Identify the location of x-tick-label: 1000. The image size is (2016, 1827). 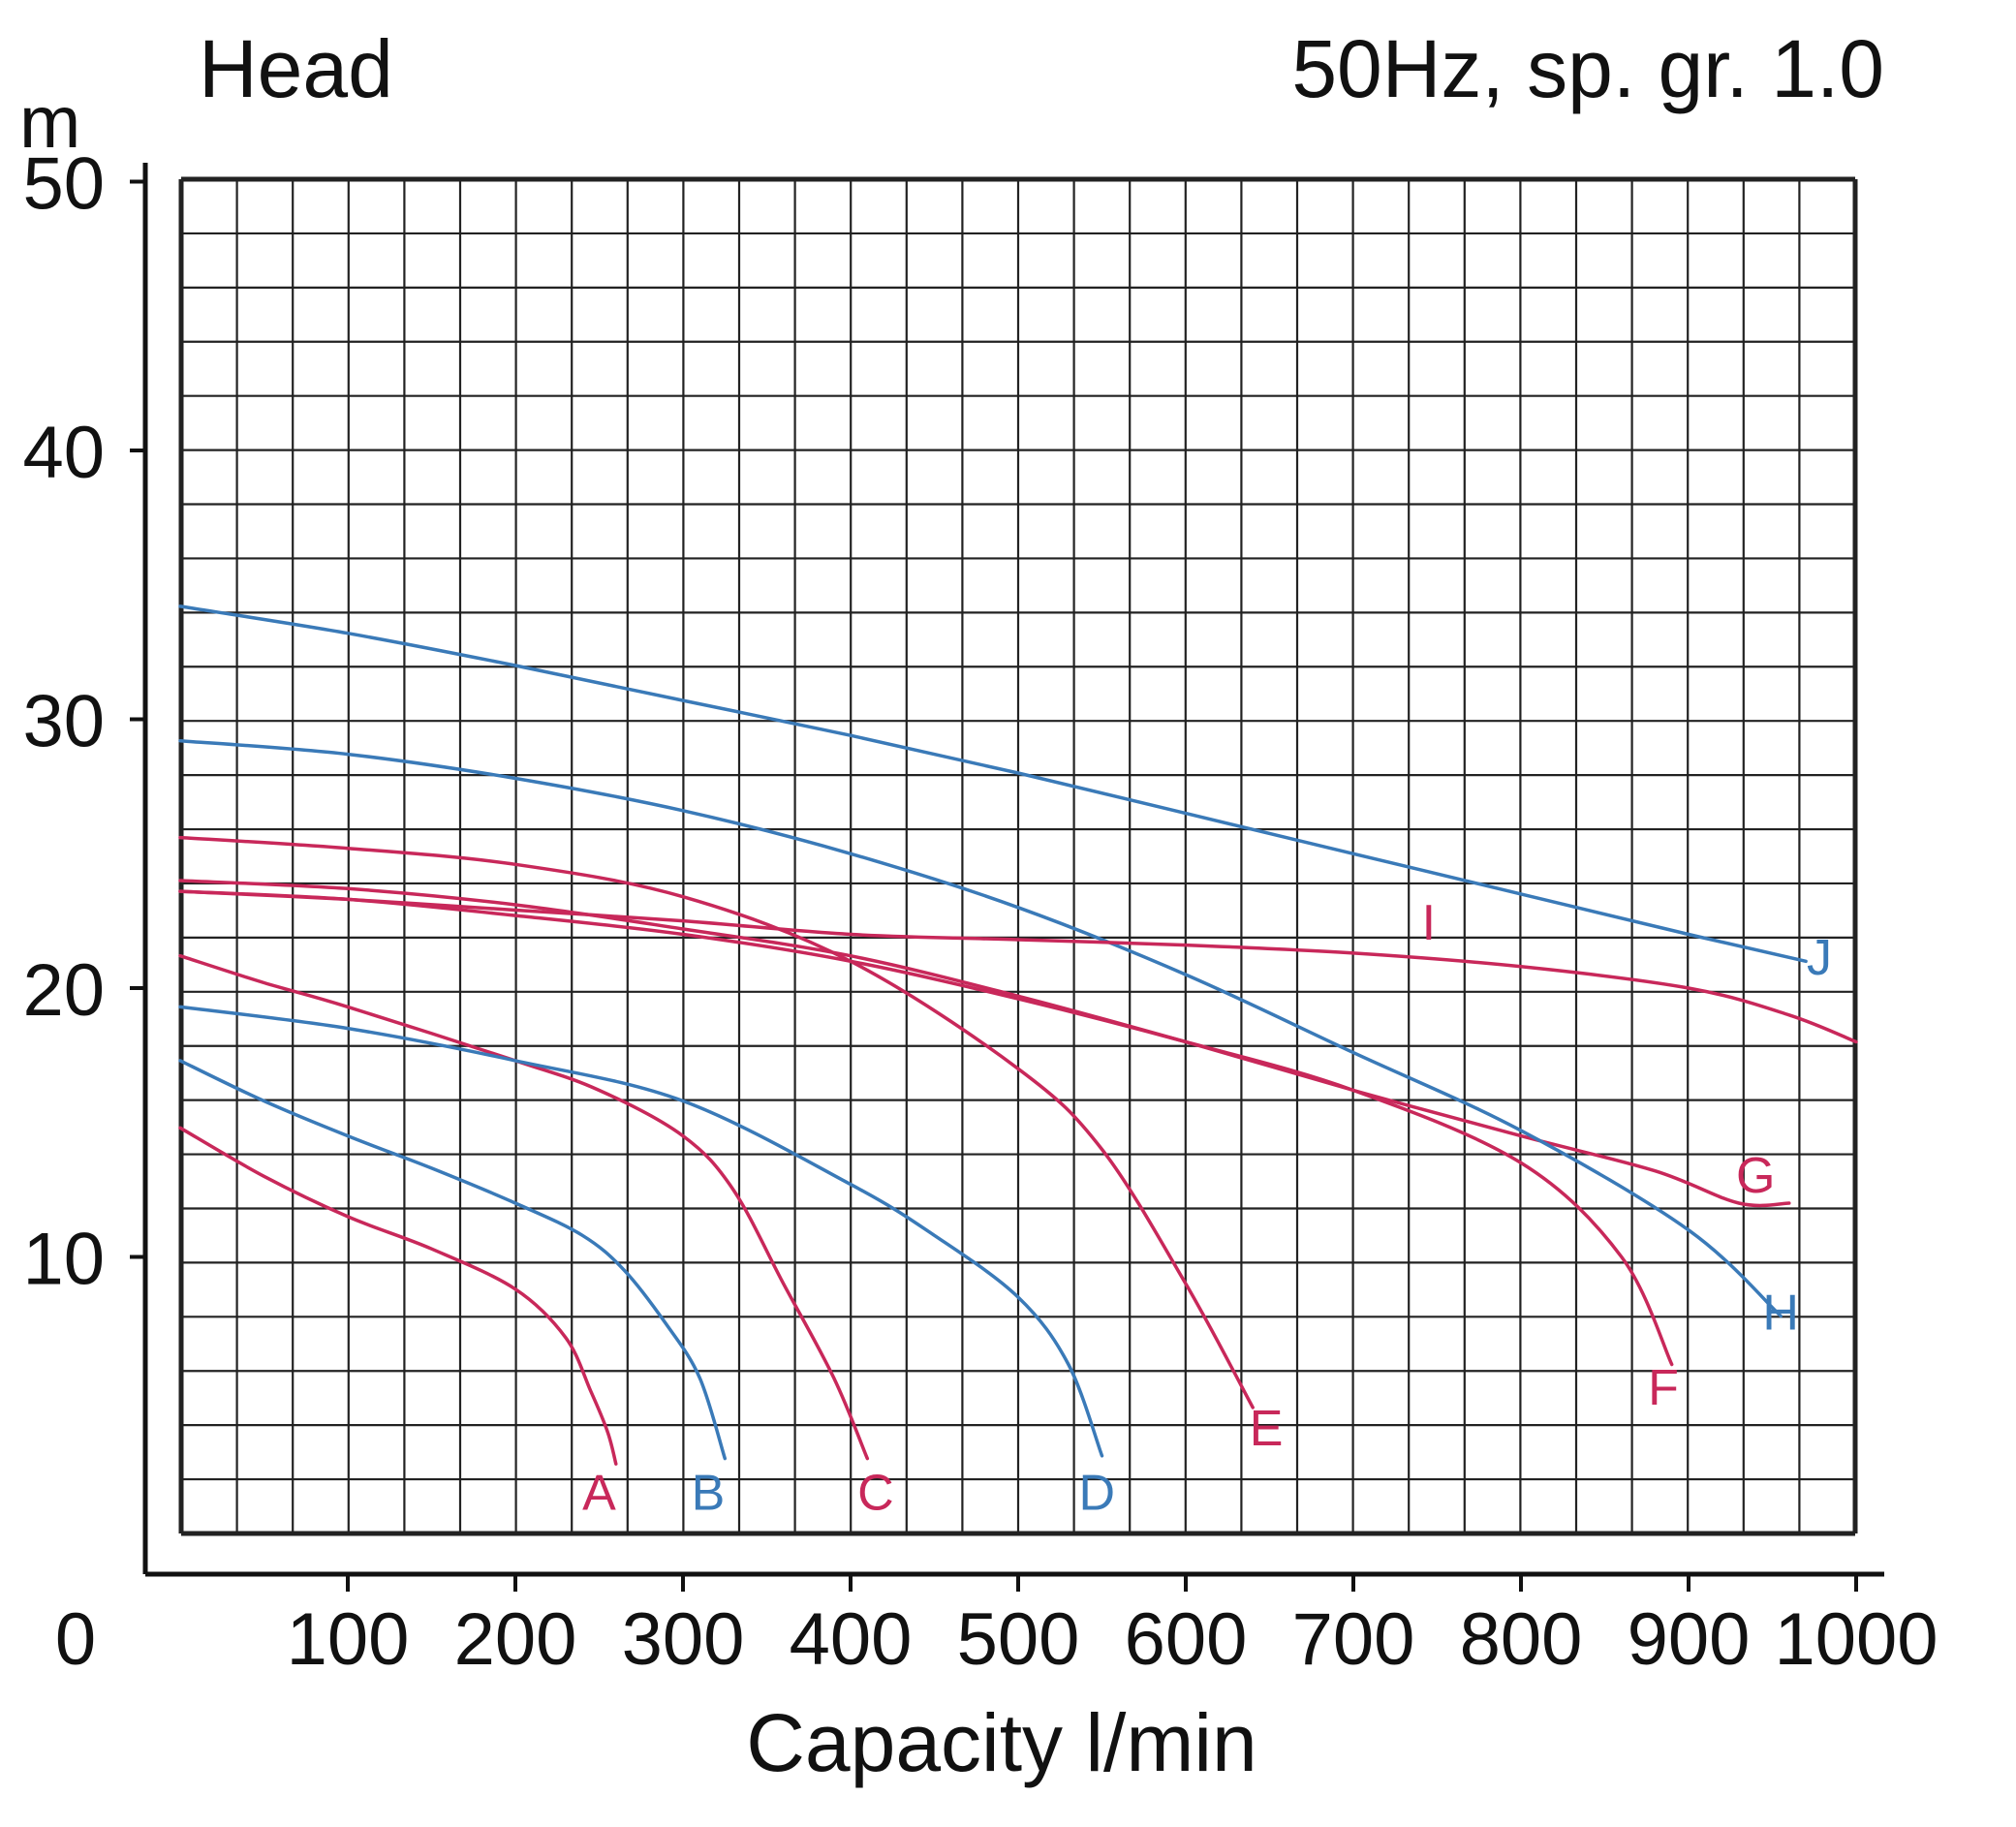
(1856, 1639).